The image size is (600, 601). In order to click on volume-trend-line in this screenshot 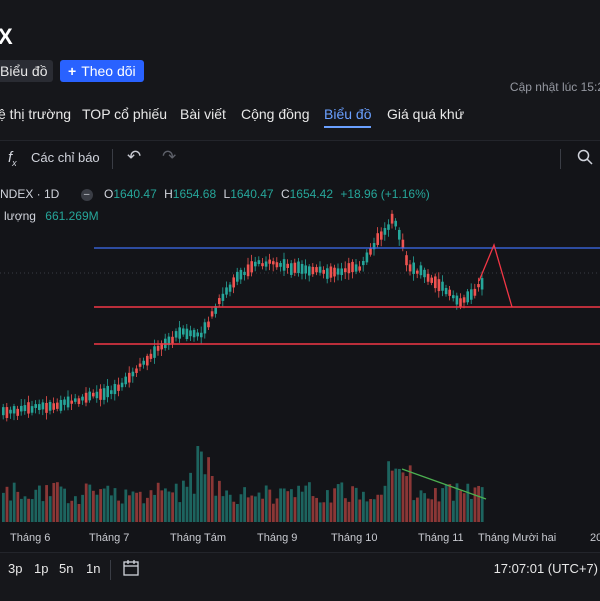, I will do `click(444, 484)`.